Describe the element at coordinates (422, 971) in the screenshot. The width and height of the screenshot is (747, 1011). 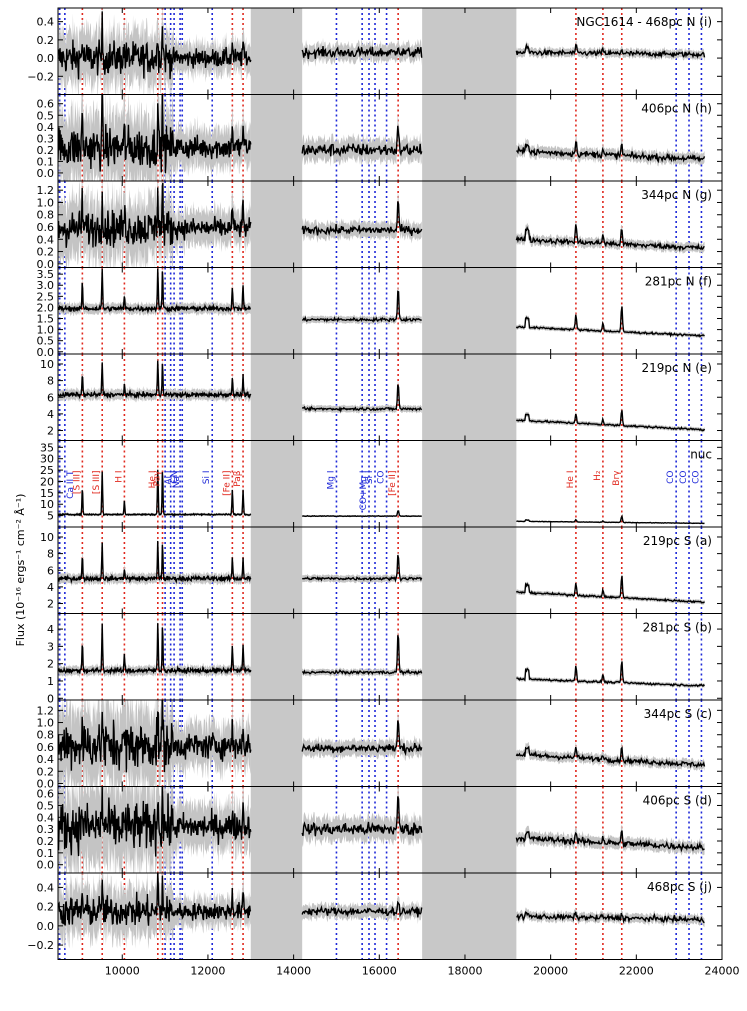
I see `x-axis: 10000 12000 14000 16000 18000 20000 22000 24000` at that location.